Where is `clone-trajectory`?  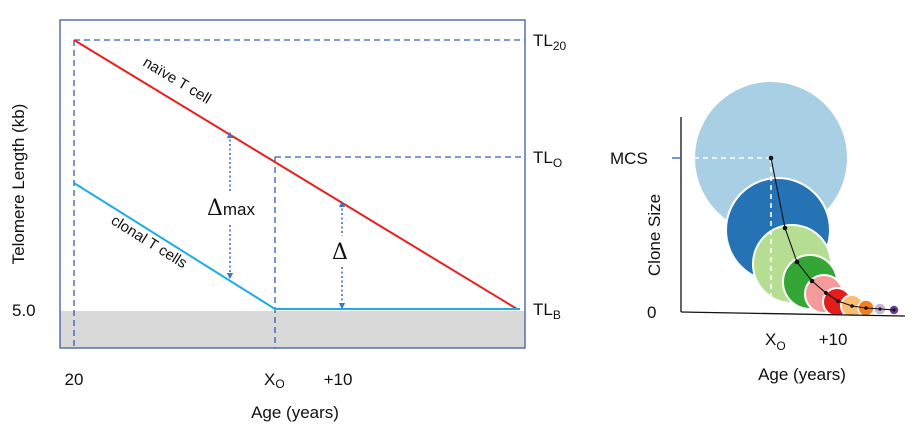
clone-trajectory is located at coordinates (832, 234).